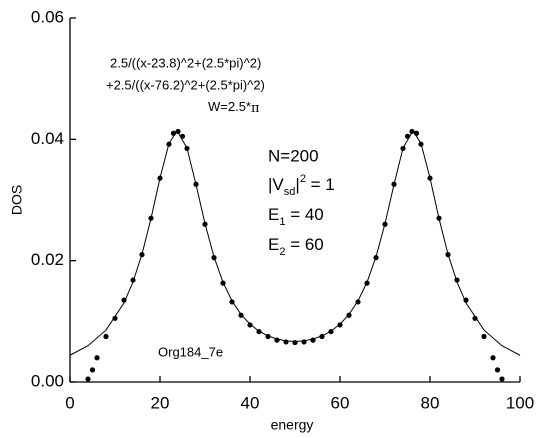  What do you see at coordinates (292, 425) in the screenshot?
I see `x-axis-label: energy` at bounding box center [292, 425].